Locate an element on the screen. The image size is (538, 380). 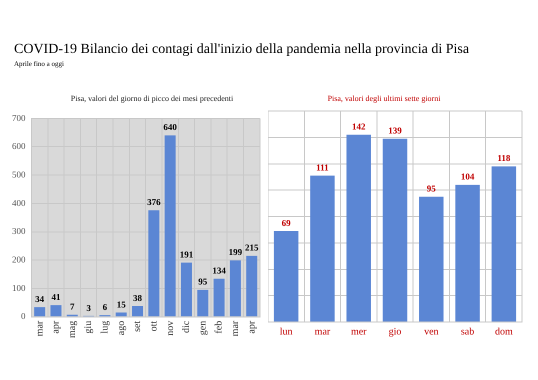
x-tick-label: mag is located at coordinates (72, 329).